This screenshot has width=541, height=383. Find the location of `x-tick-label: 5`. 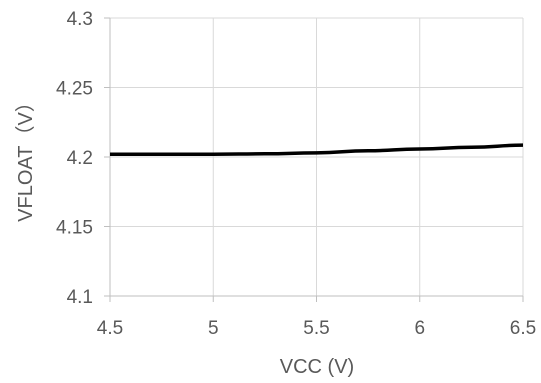

x-tick-label: 5 is located at coordinates (213, 328).